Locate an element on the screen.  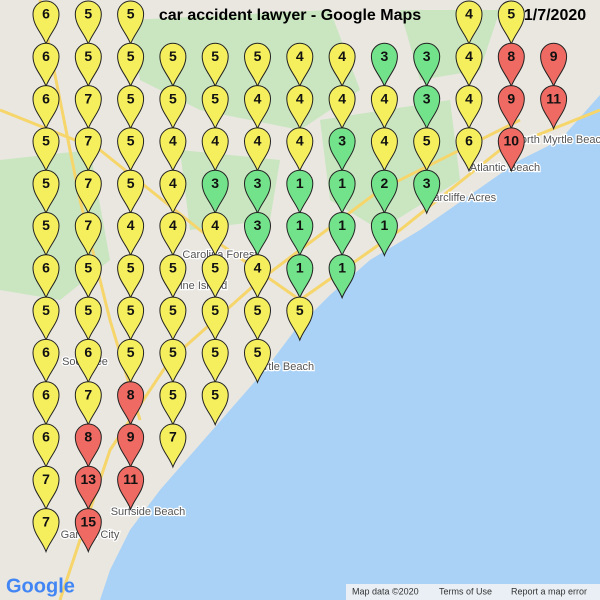
report-link: Report a map error is located at coordinates (549, 591).